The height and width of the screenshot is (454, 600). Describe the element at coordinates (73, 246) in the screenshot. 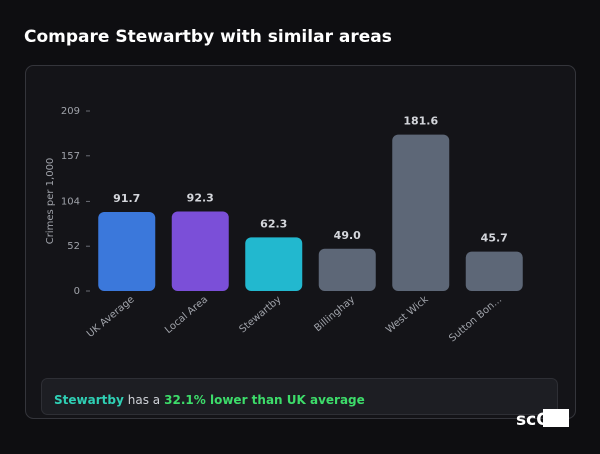

I see `y-tick-label: 52` at that location.